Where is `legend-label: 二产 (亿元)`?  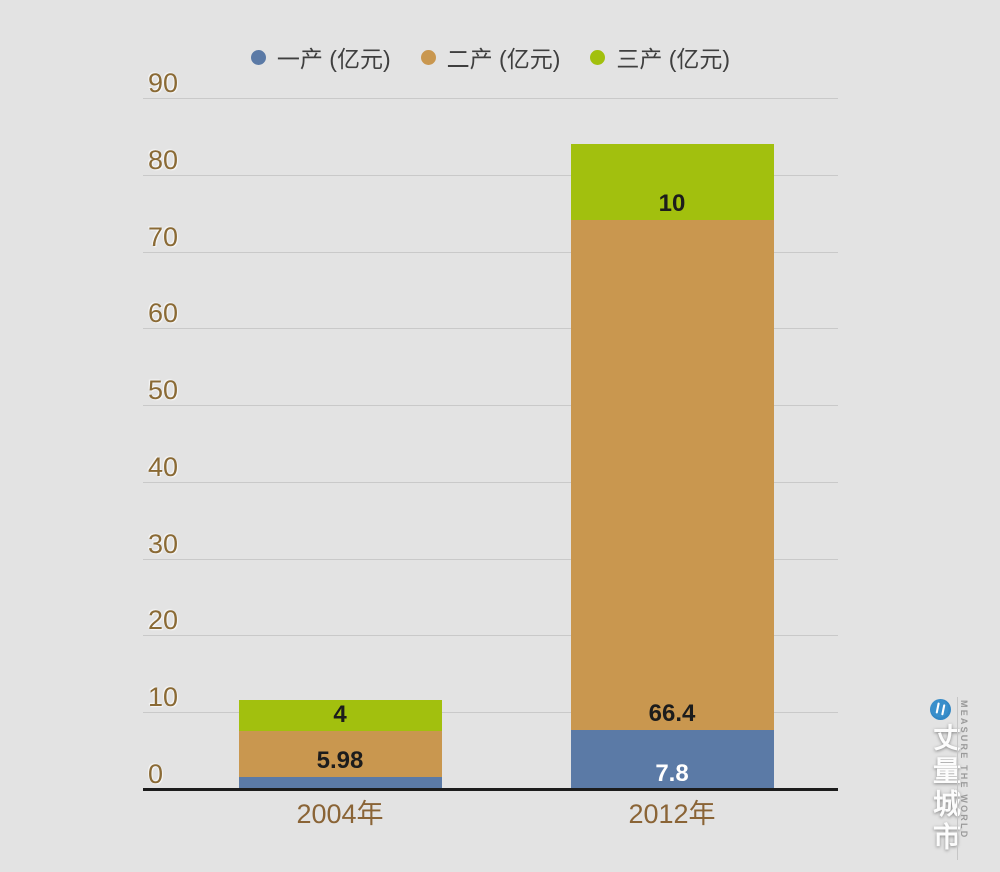
legend-label: 二产 (亿元) is located at coordinates (503, 59).